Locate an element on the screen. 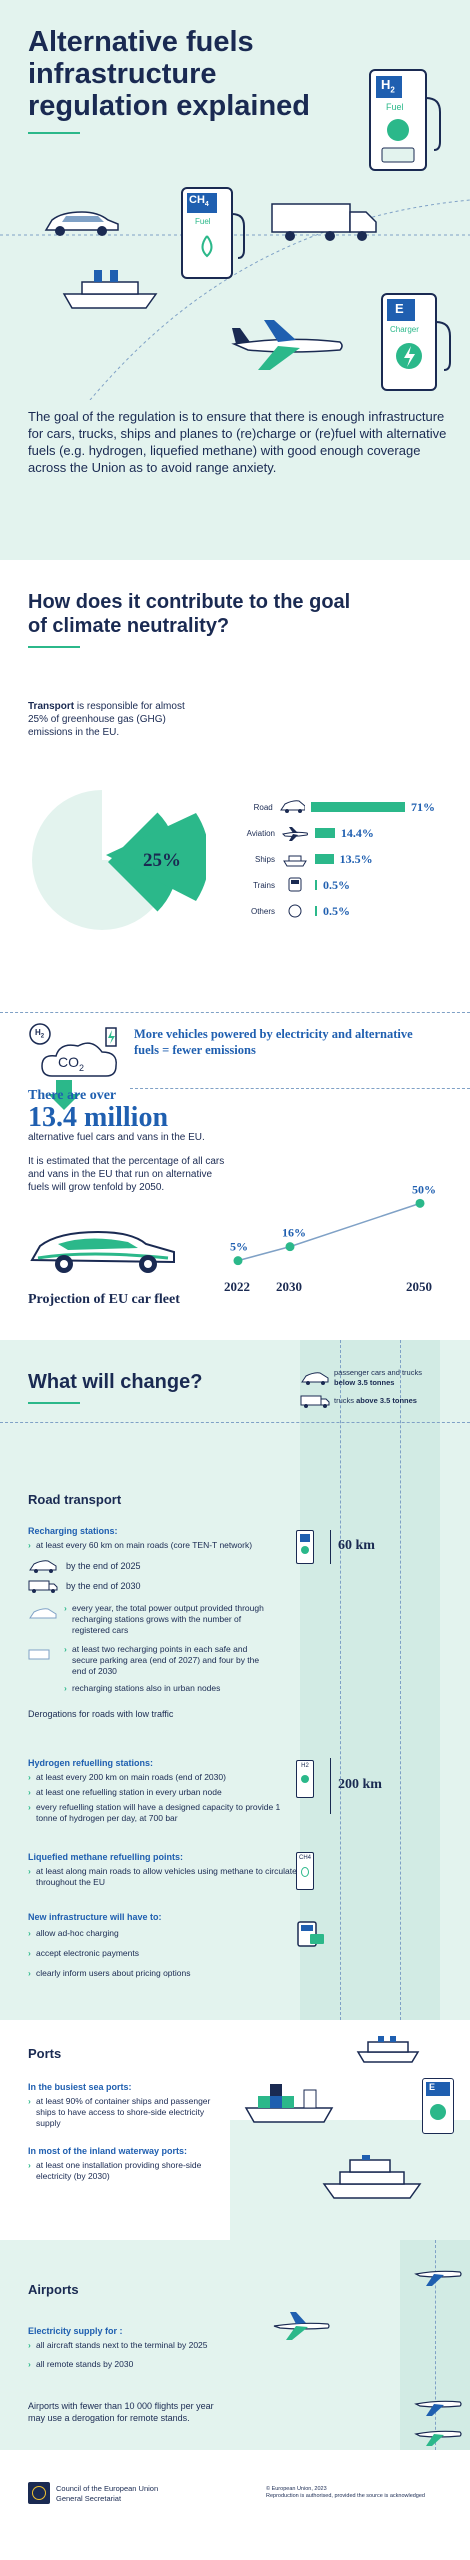  fleet-million: 13.4 million is located at coordinates (98, 1117).